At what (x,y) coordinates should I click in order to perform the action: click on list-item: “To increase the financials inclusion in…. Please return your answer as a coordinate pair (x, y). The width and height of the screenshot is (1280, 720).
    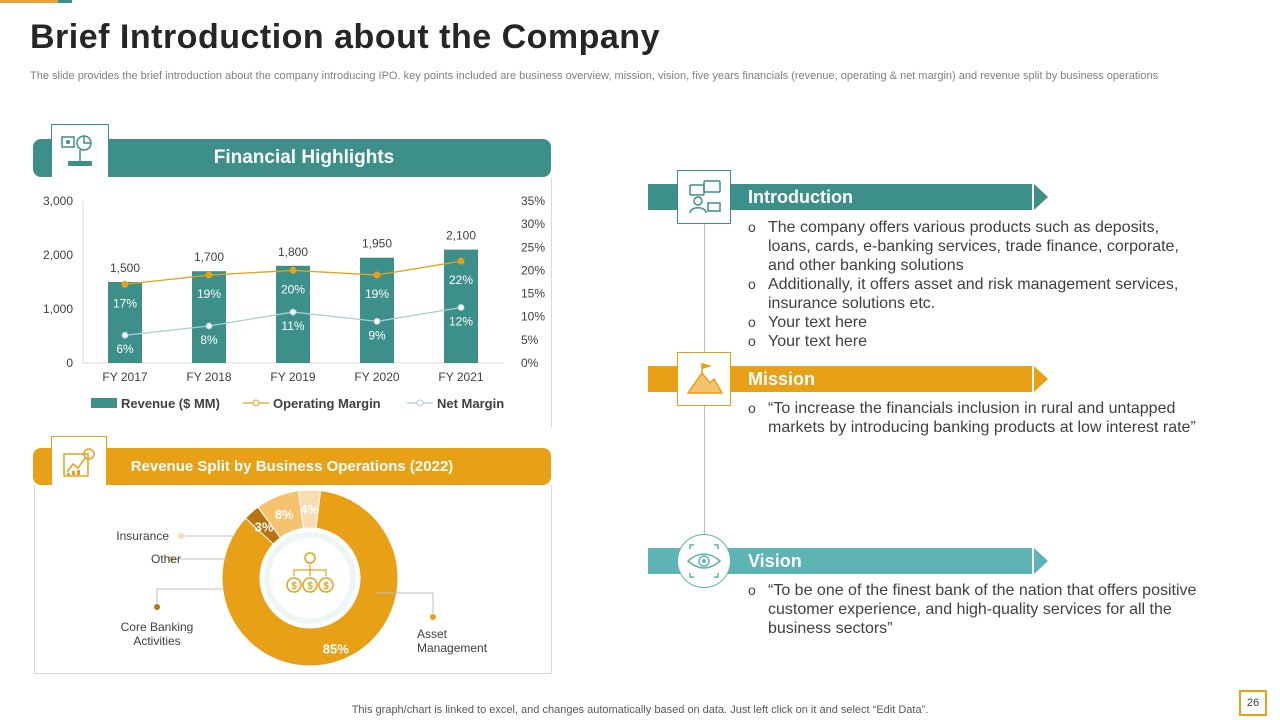
    Looking at the image, I should click on (983, 418).